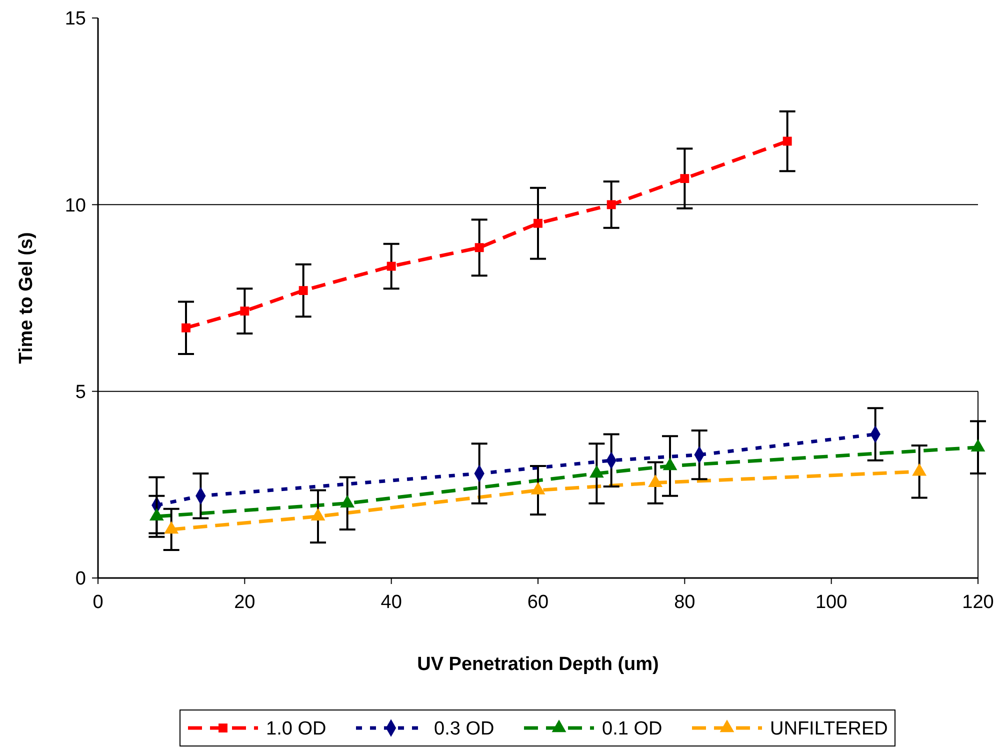  Describe the element at coordinates (75, 19) in the screenshot. I see `y-tick-label: 15` at that location.